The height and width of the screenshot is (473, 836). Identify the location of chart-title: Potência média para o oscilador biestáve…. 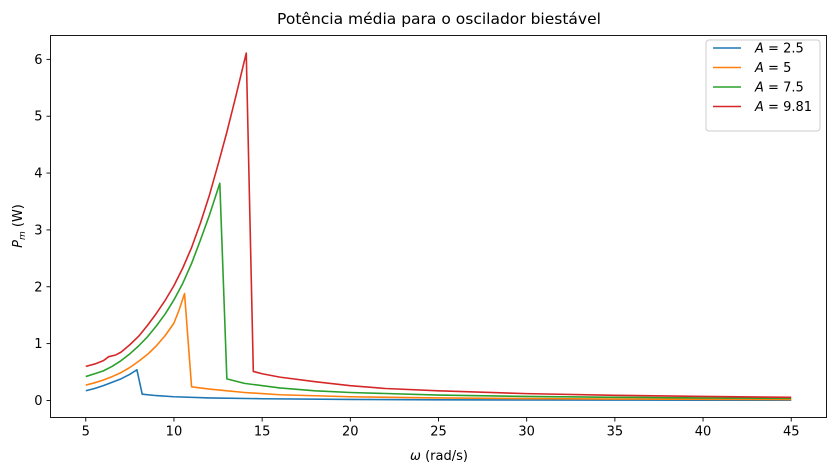
(439, 19).